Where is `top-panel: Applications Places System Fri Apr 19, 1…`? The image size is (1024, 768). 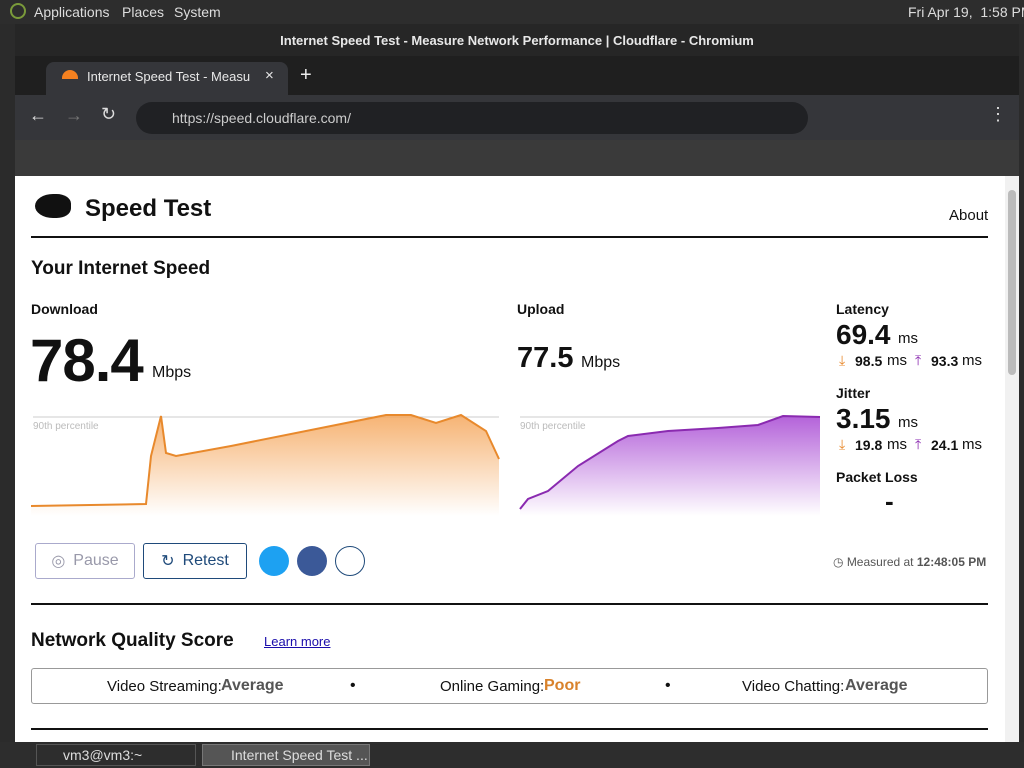 top-panel: Applications Places System Fri Apr 19, 1… is located at coordinates (512, 12).